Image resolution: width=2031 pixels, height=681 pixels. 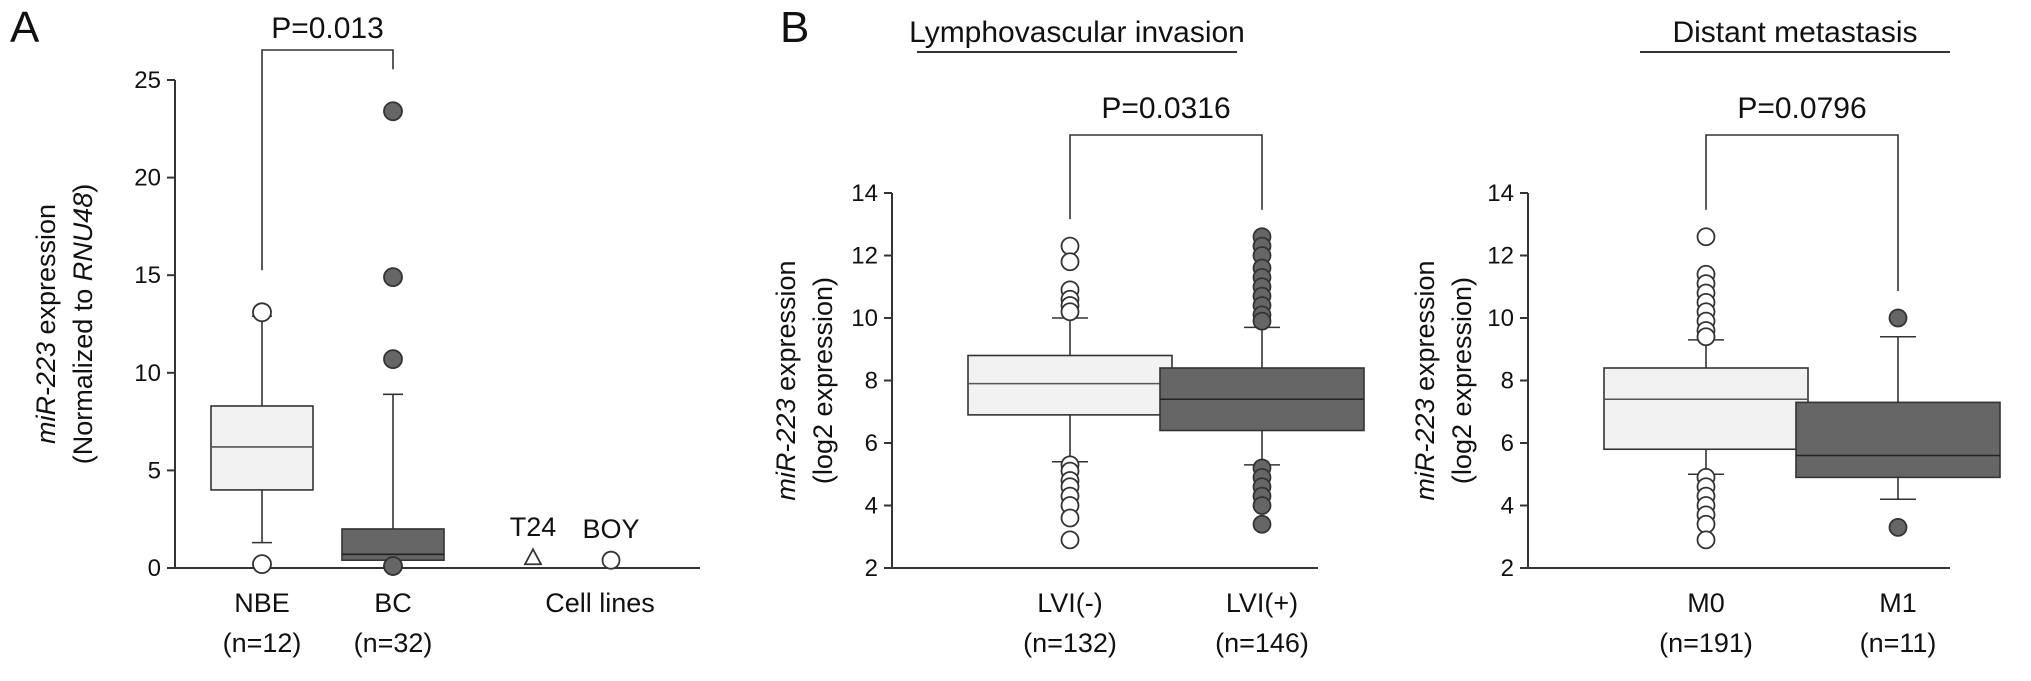 What do you see at coordinates (147, 178) in the screenshot?
I see `y-tick-label-4: 20` at bounding box center [147, 178].